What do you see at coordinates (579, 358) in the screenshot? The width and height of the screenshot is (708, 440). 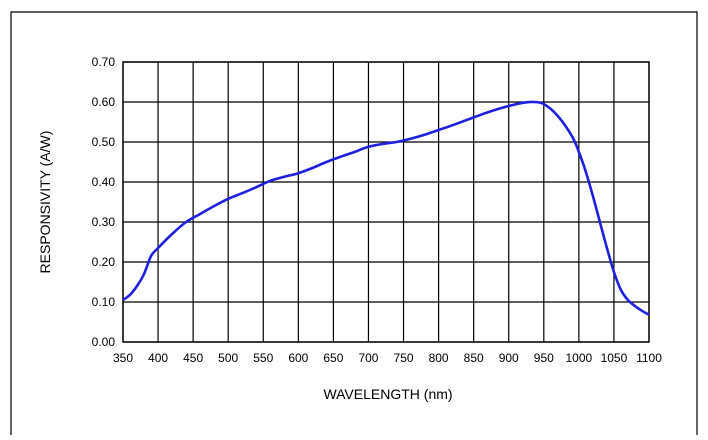 I see `x-tick-label: 1000` at bounding box center [579, 358].